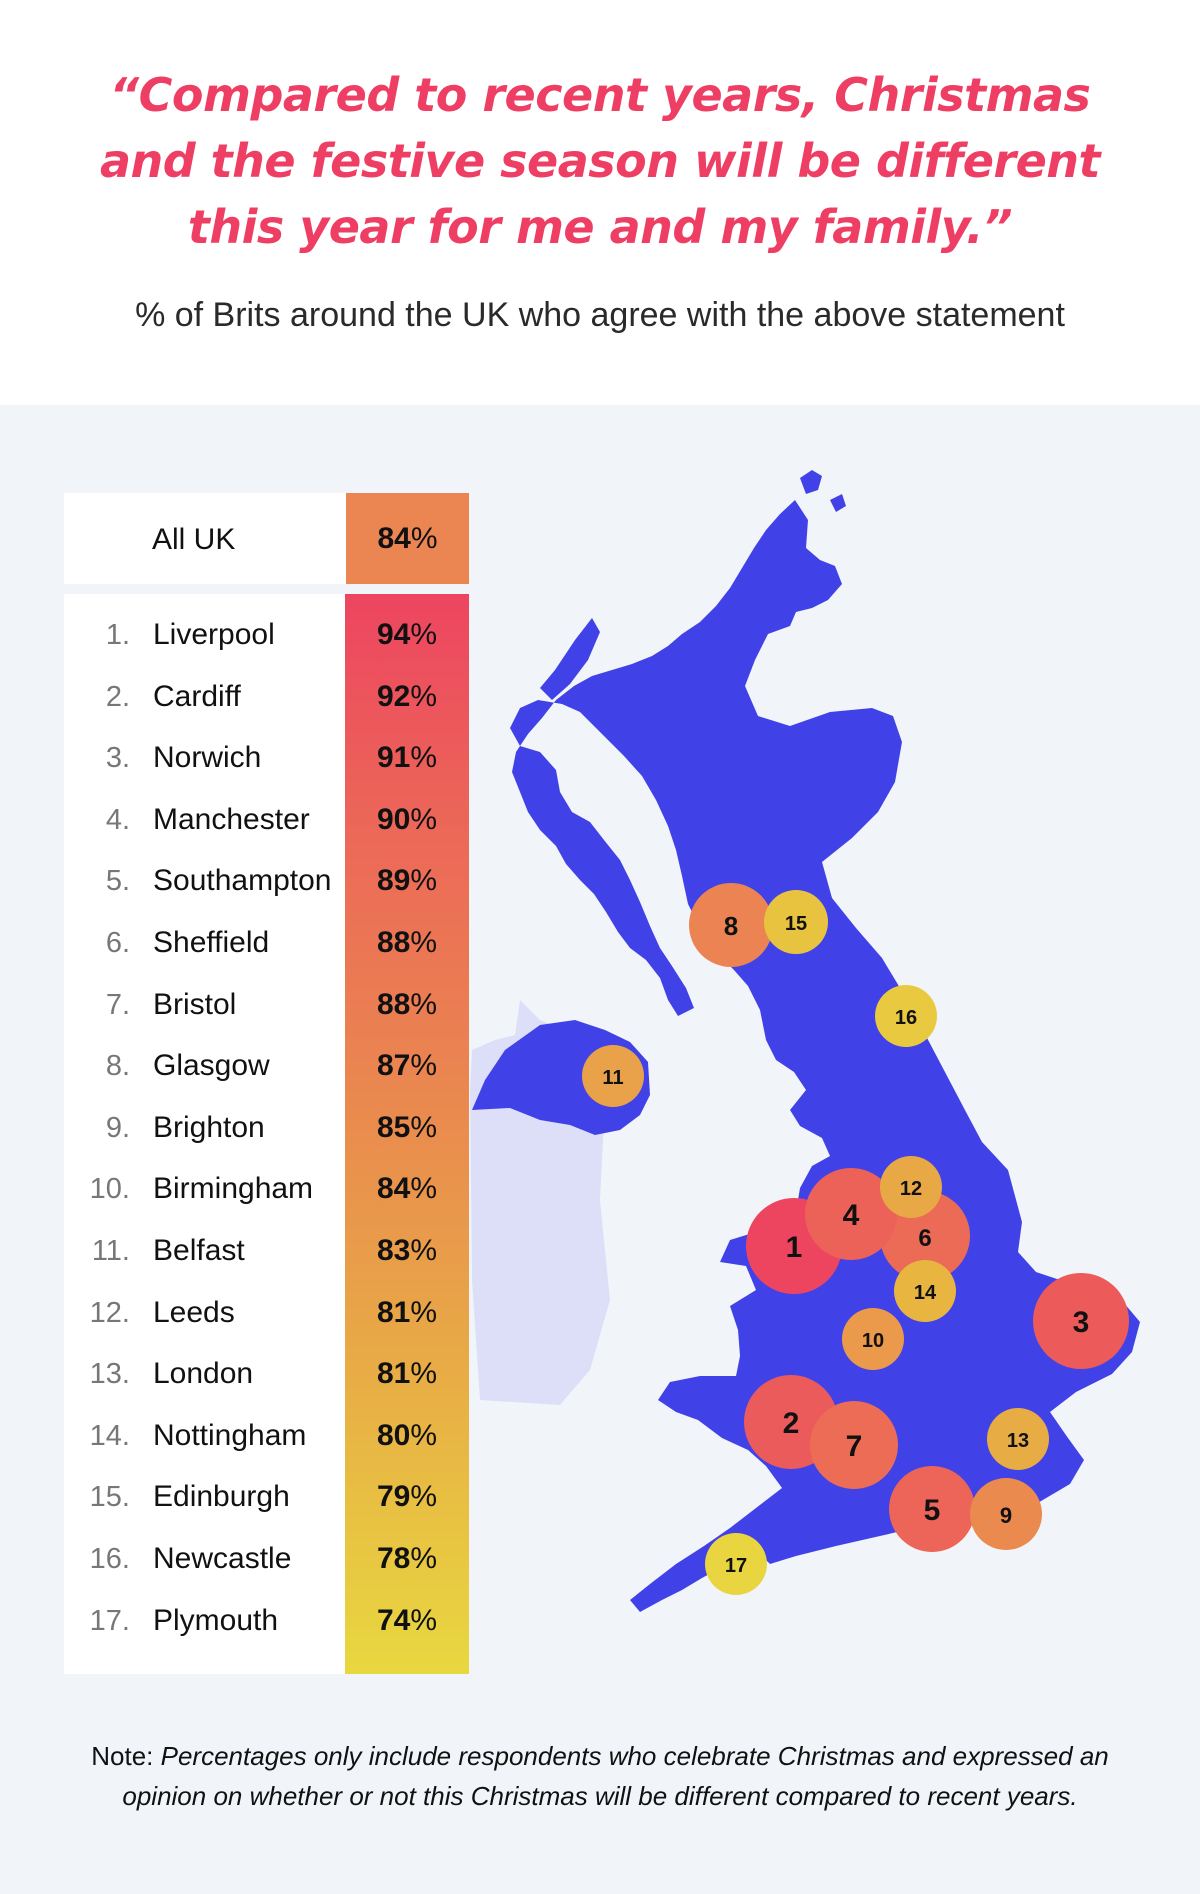 The image size is (1200, 1894). I want to click on city-percentage: 94%, so click(407, 635).